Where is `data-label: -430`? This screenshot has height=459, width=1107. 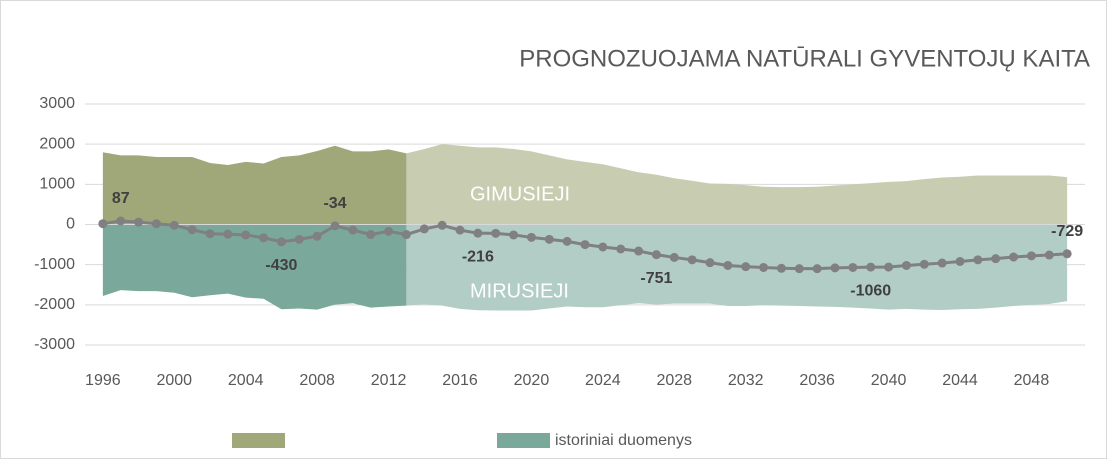 data-label: -430 is located at coordinates (281, 265).